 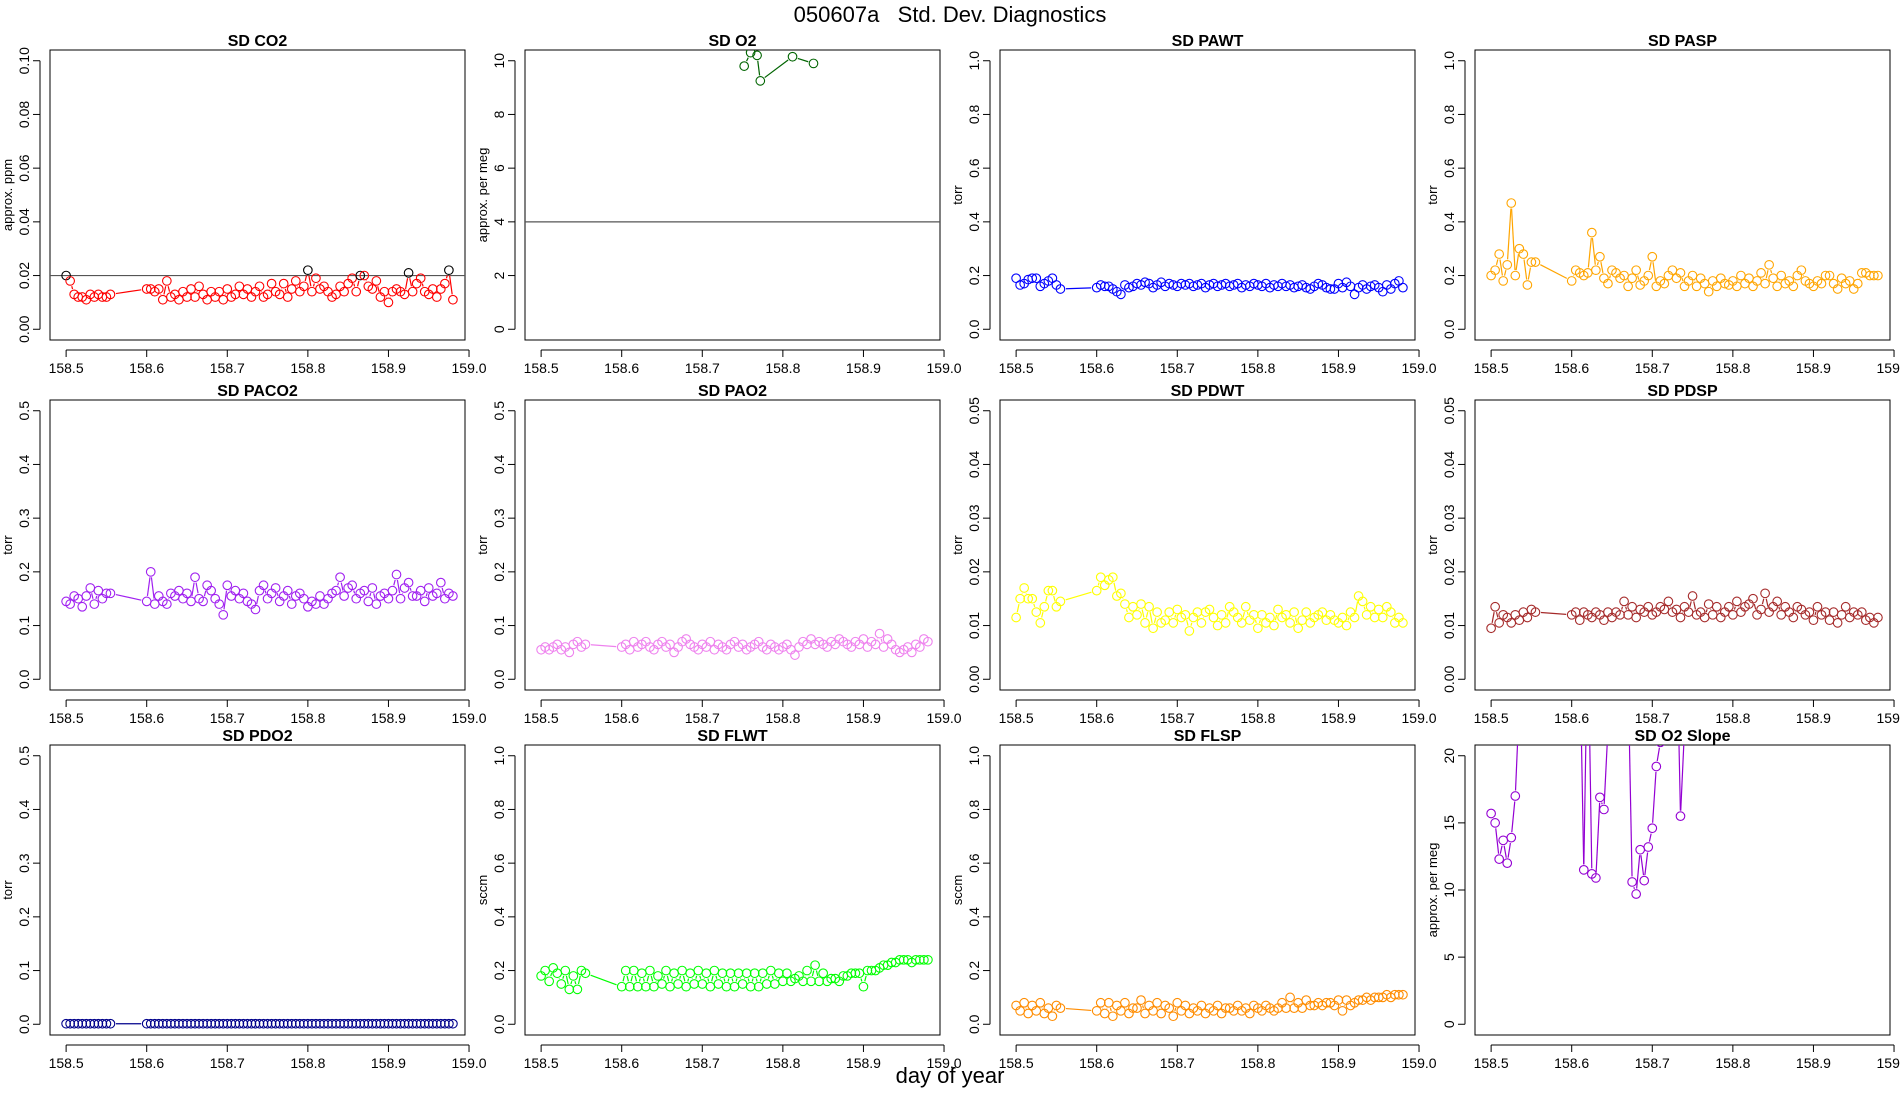 I want to click on y-tick-label: 0.0, so click(x=974, y=329).